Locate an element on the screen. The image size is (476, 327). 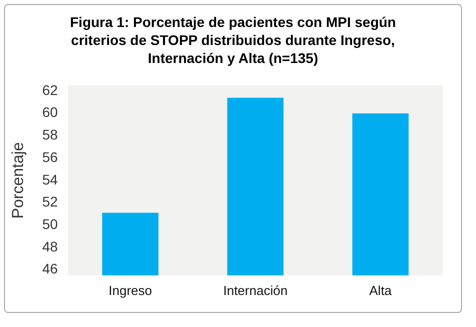
y-tick-label: 50 is located at coordinates (50, 224).